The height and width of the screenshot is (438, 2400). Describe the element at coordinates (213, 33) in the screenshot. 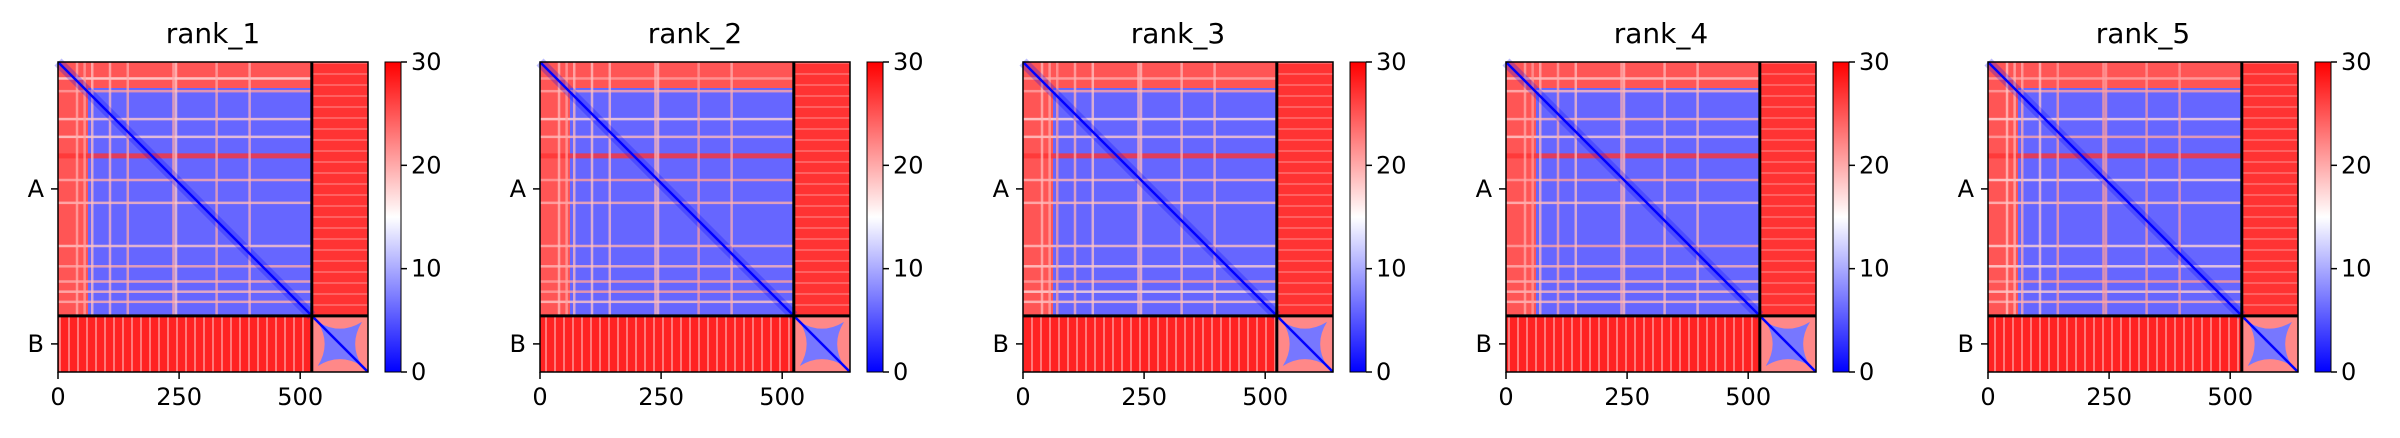

I see `panel-title: rank_1` at that location.